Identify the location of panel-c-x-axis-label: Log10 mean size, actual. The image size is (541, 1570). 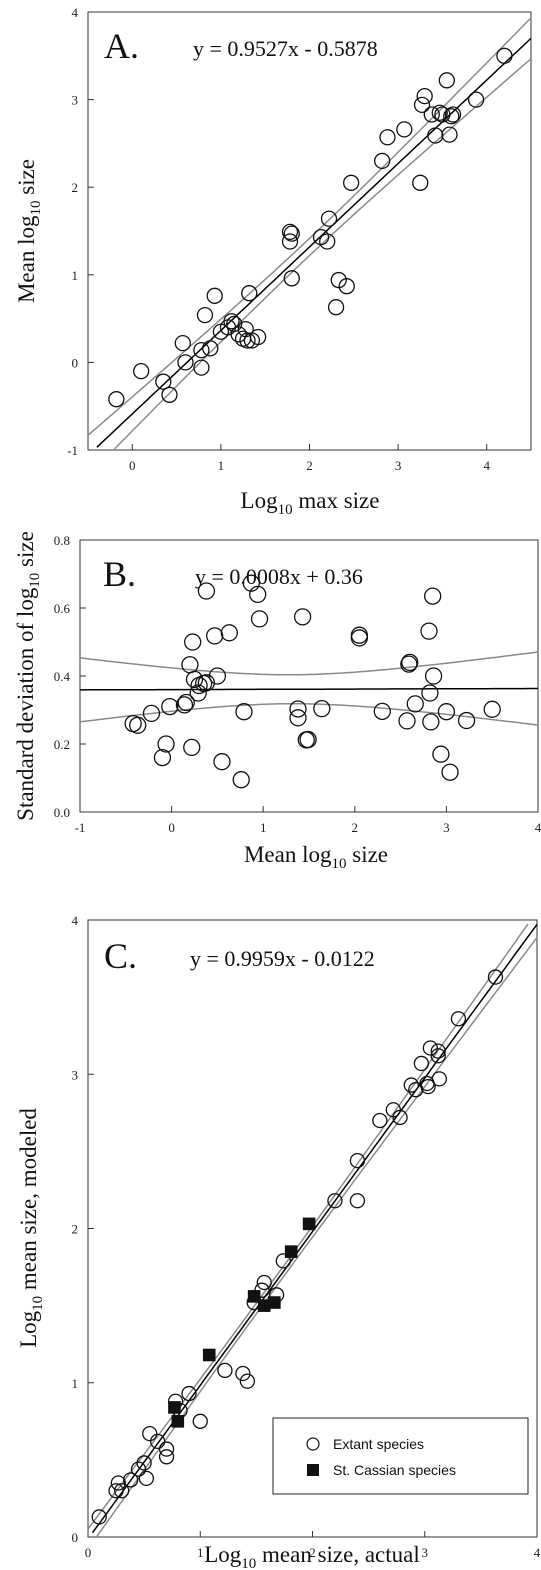
(312, 1556).